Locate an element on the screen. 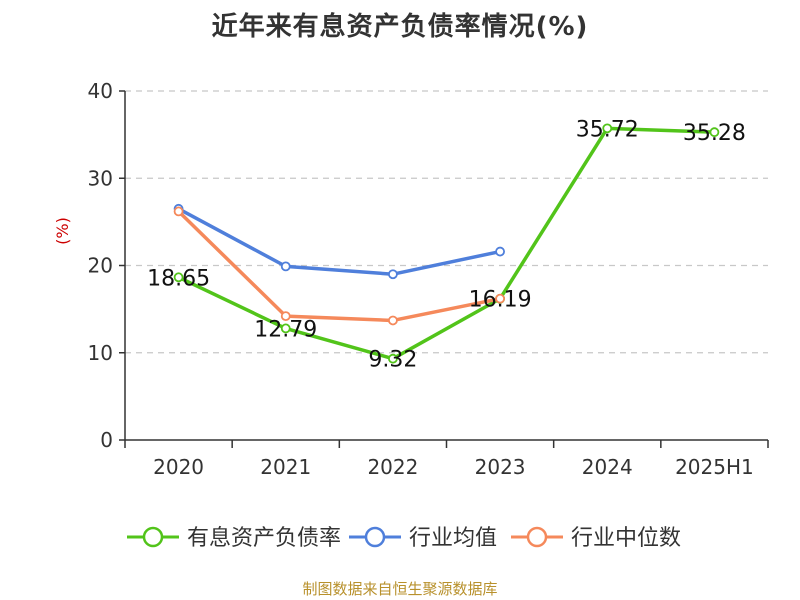  y-tick-label: 20 is located at coordinates (100, 266).